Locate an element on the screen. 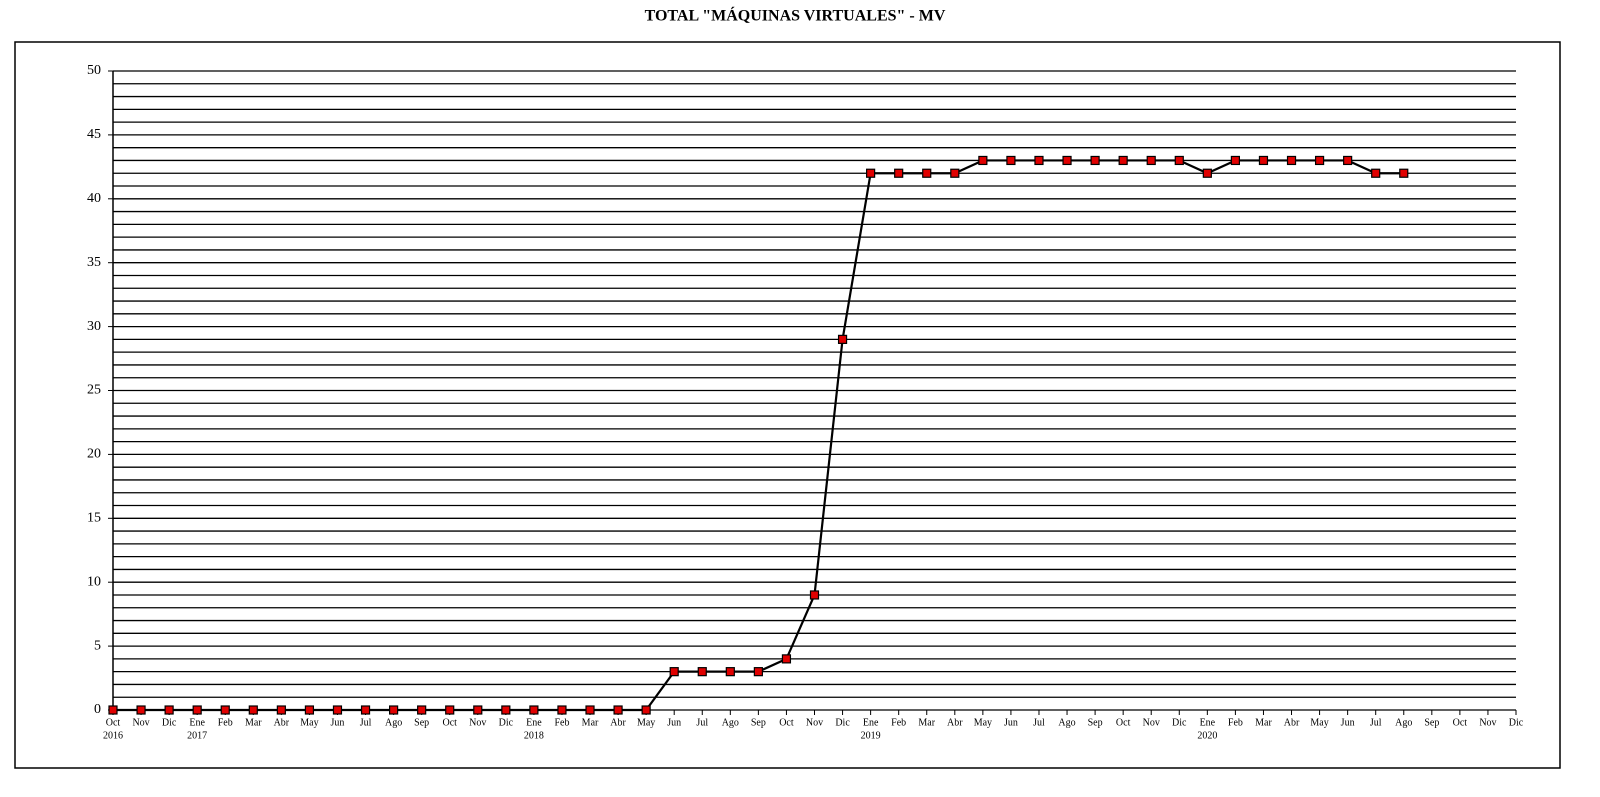  y-tick-label: 40 is located at coordinates (94, 198).